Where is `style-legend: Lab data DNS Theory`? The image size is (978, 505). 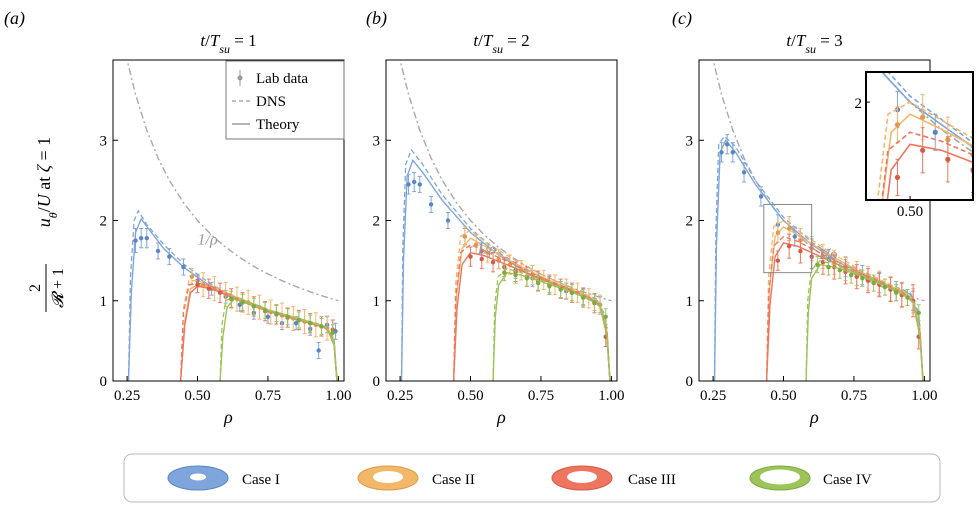
style-legend: Lab data DNS Theory is located at coordinates (285, 100).